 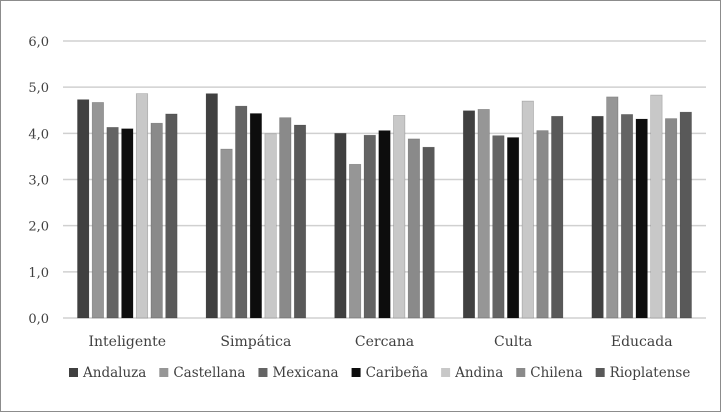 What do you see at coordinates (650, 373) in the screenshot?
I see `legend-label: Rioplatense` at bounding box center [650, 373].